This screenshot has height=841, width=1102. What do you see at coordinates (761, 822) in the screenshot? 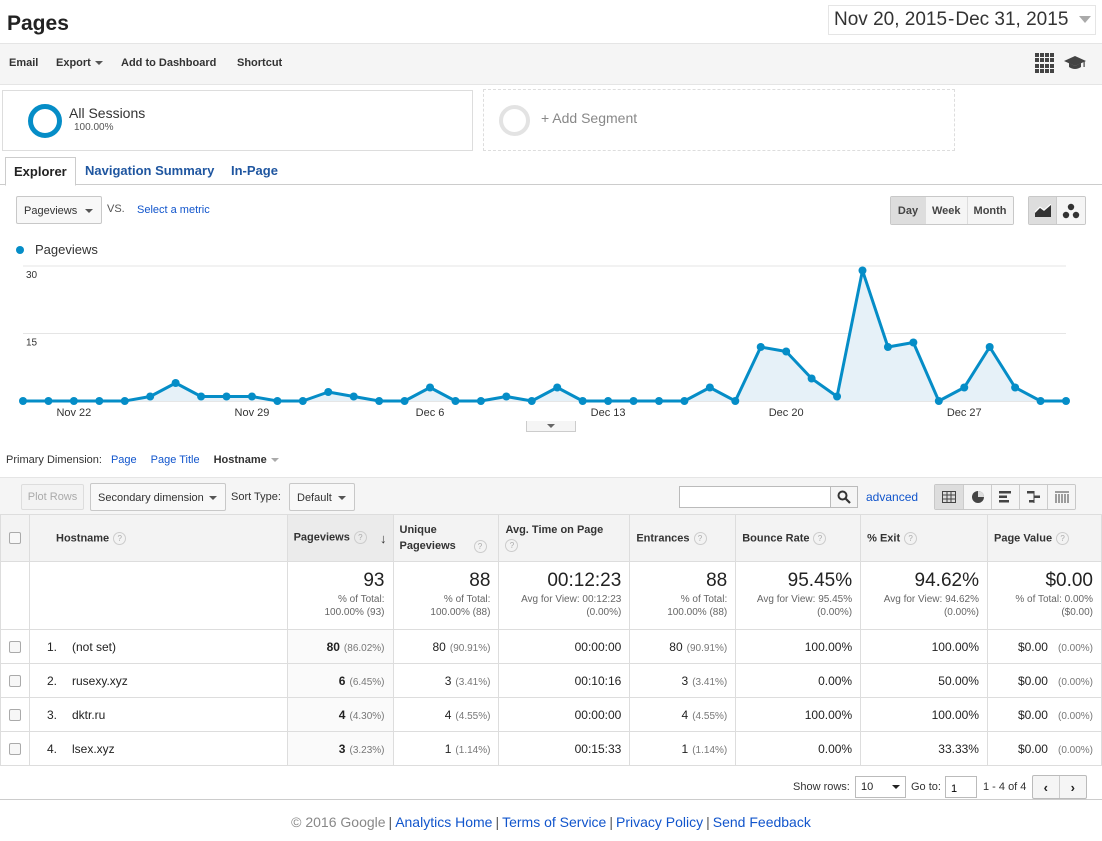
I see `footer-link-feedback: Send Feedback` at bounding box center [761, 822].